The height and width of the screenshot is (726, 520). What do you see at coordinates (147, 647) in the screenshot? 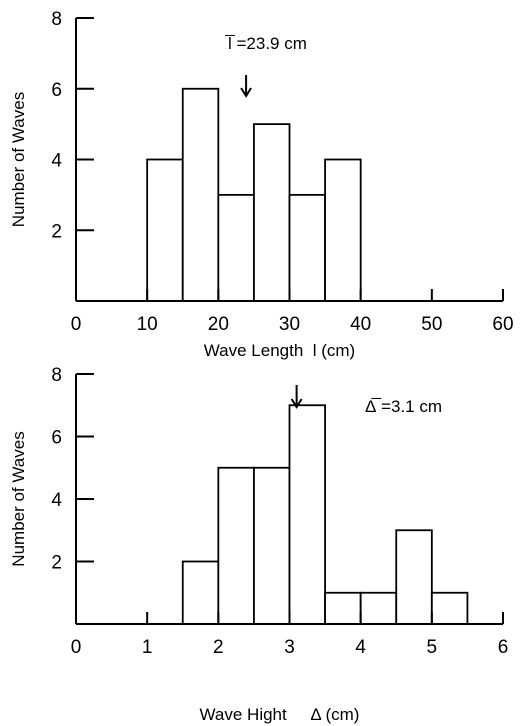
I see `x-tick-label: 1` at bounding box center [147, 647].